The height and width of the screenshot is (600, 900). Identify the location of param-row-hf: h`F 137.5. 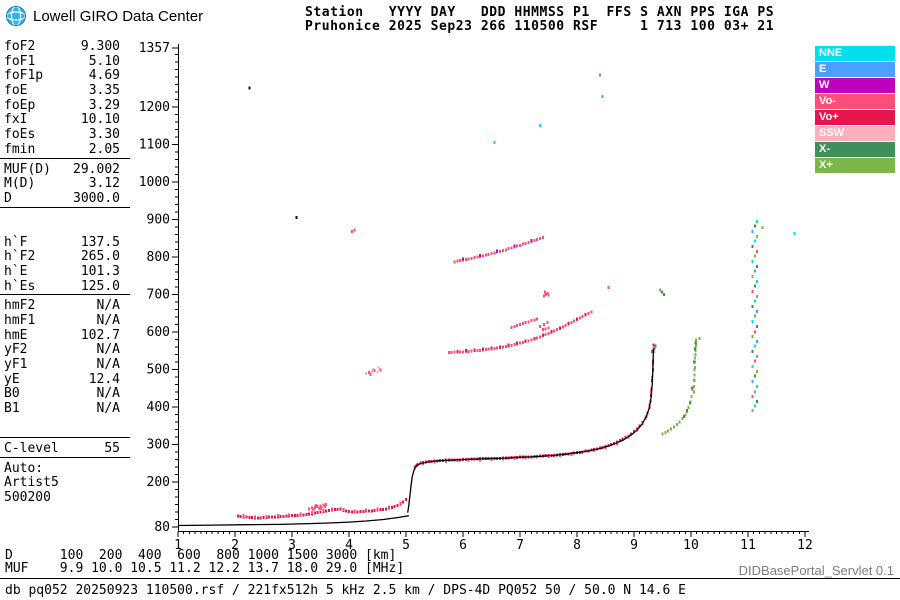
(65, 242).